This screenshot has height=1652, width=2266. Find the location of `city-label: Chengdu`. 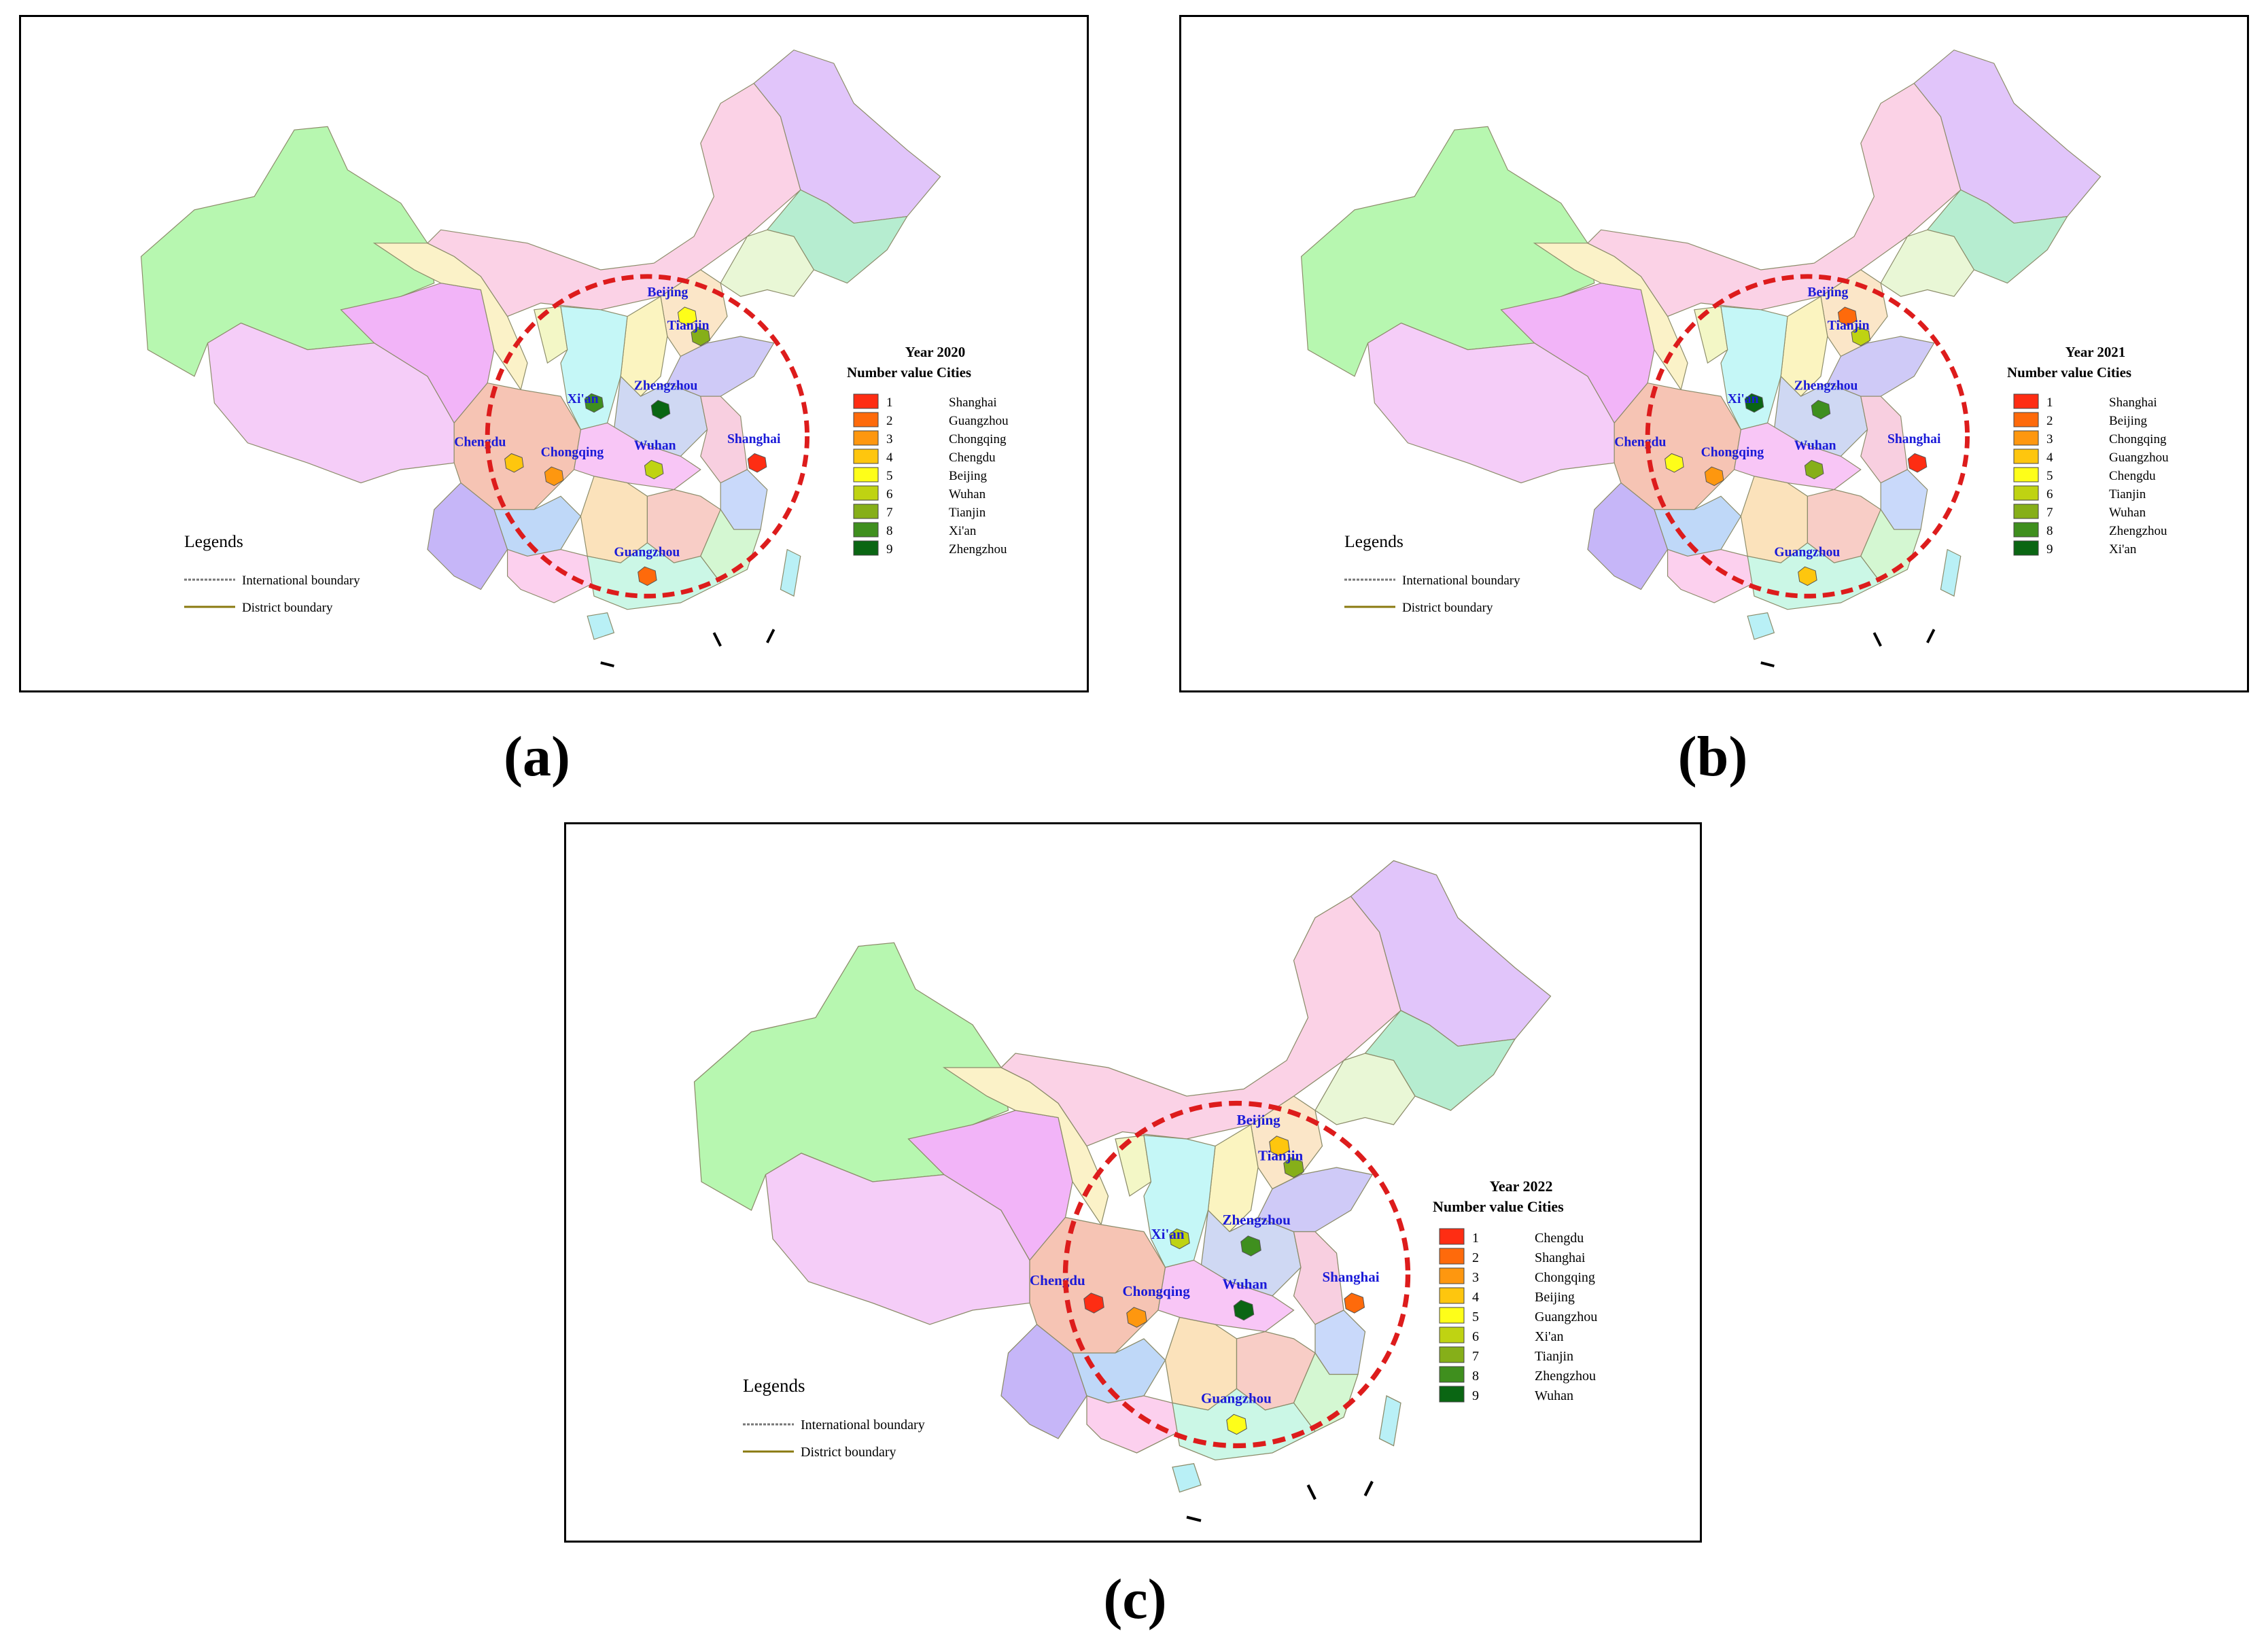

city-label: Chengdu is located at coordinates (1057, 1280).